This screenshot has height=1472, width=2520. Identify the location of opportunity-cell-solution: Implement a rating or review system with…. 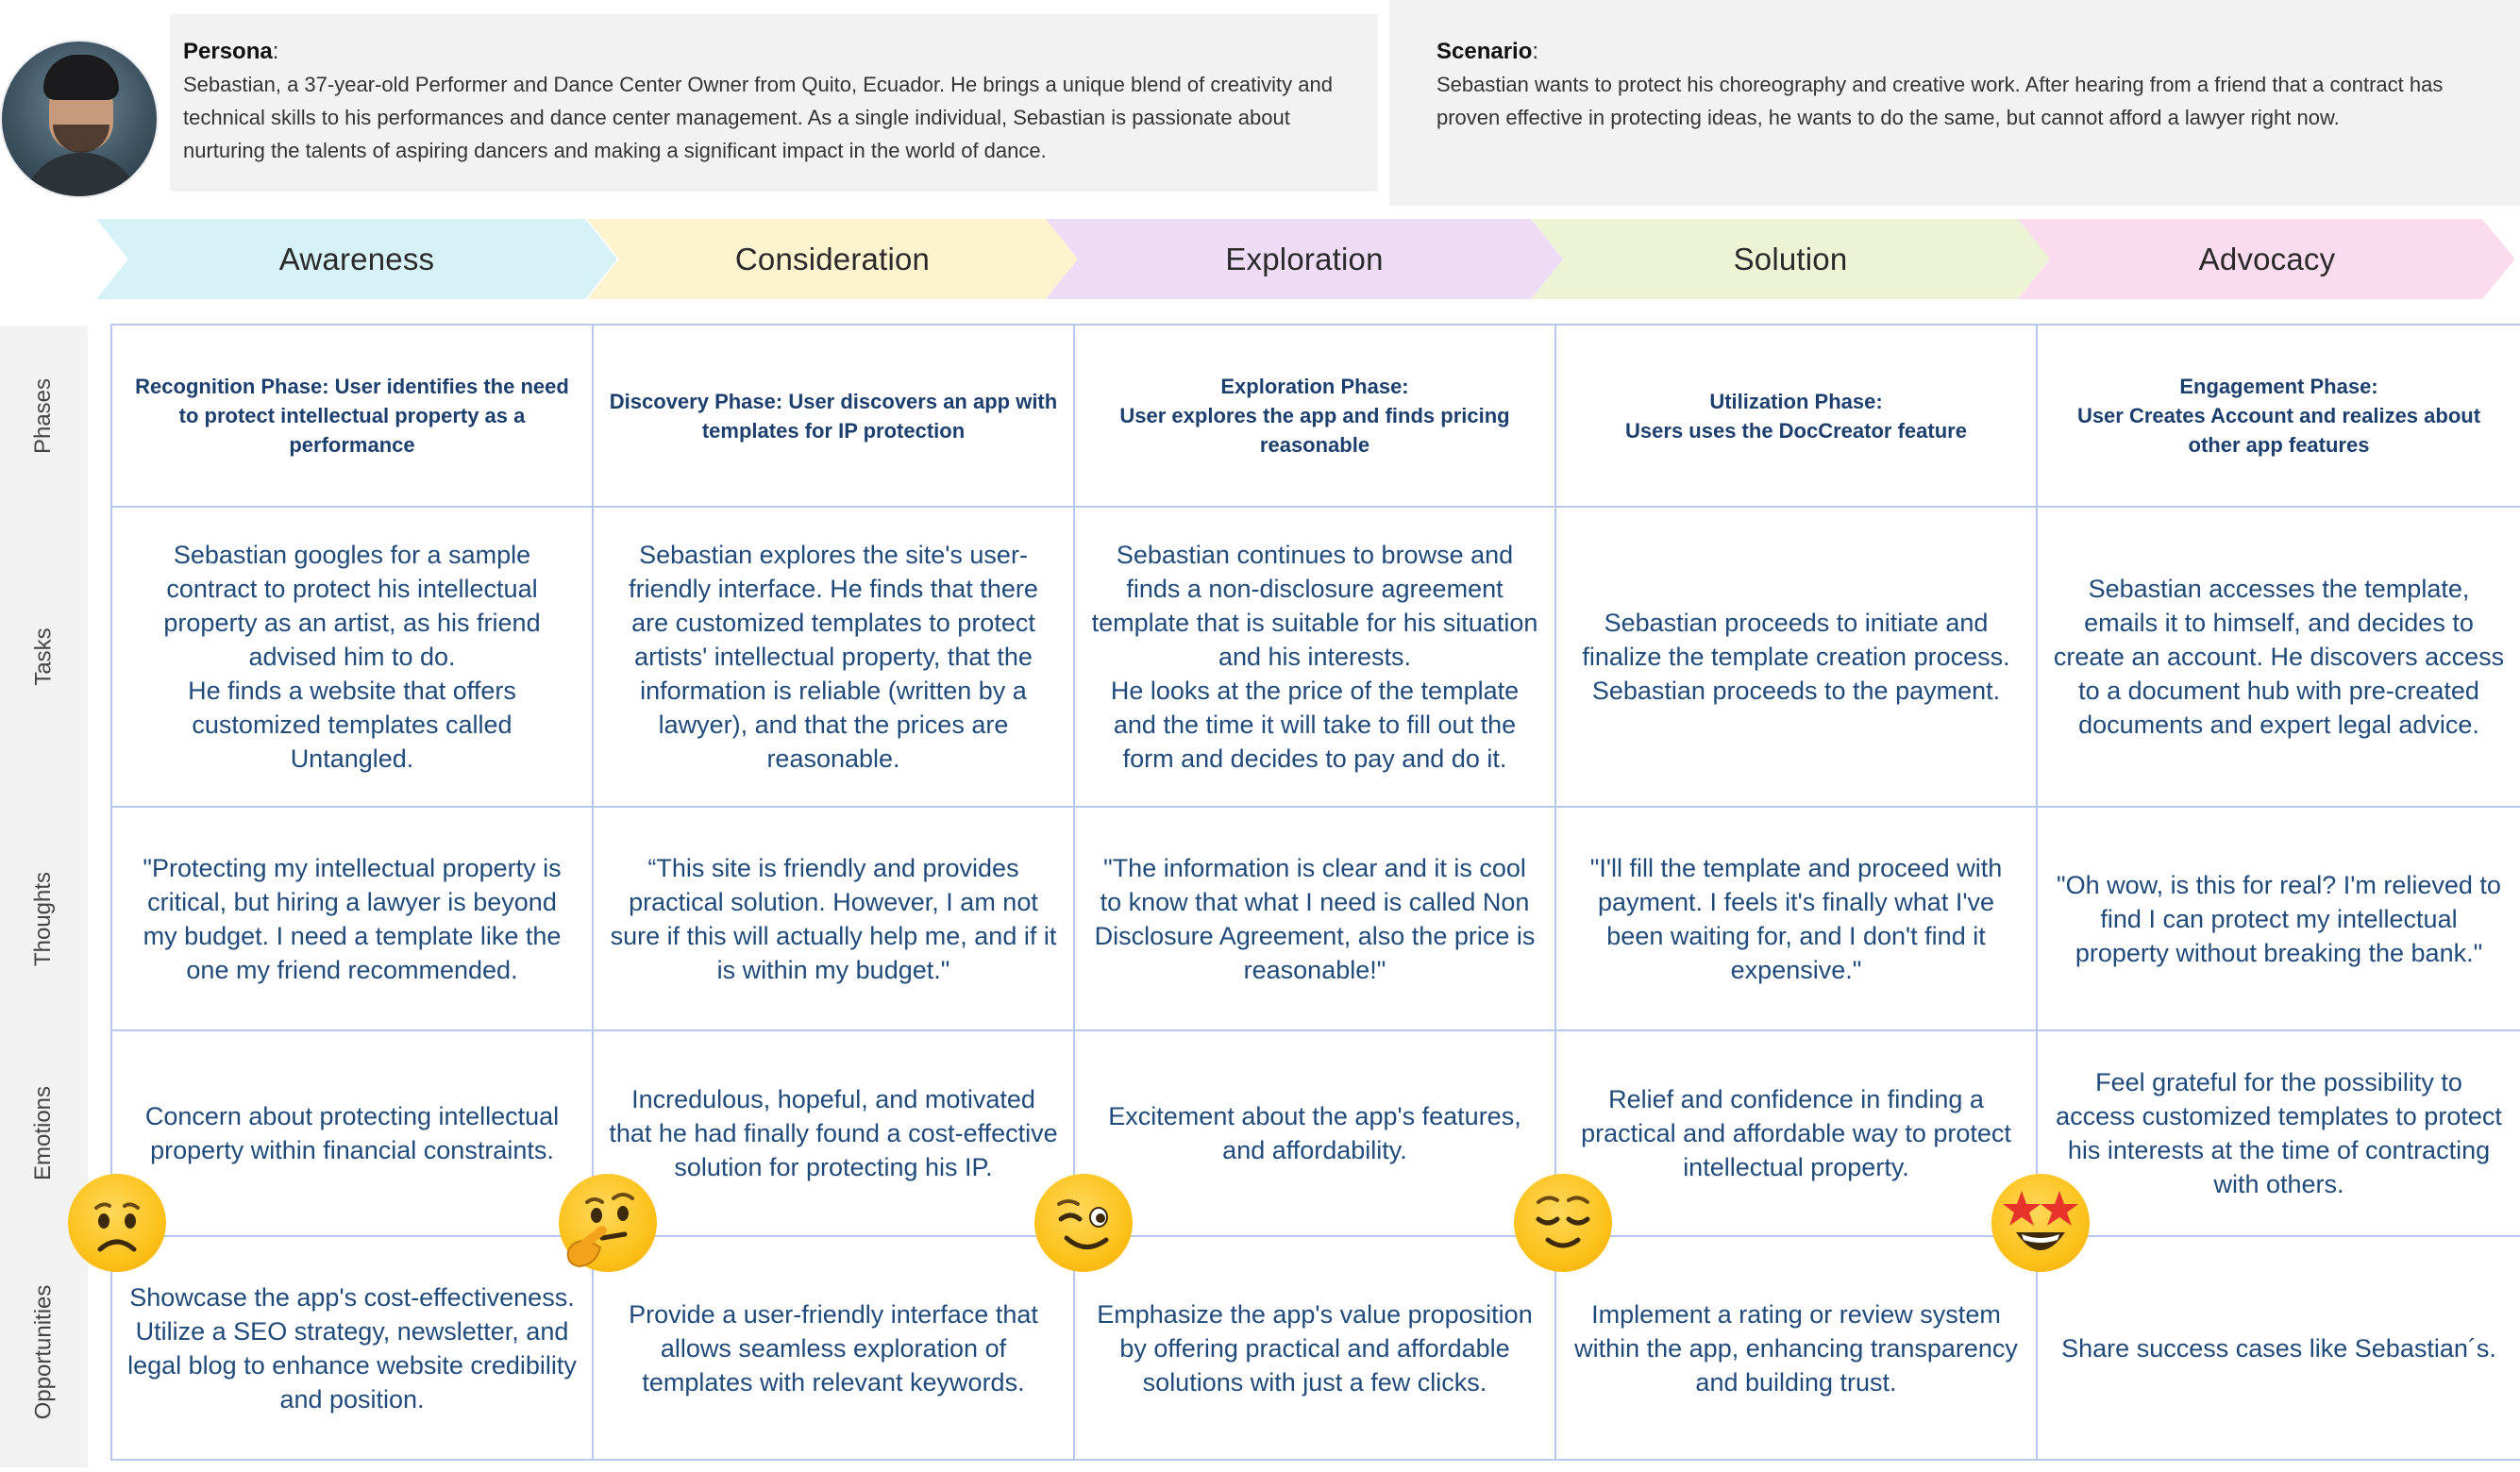
(1796, 1348).